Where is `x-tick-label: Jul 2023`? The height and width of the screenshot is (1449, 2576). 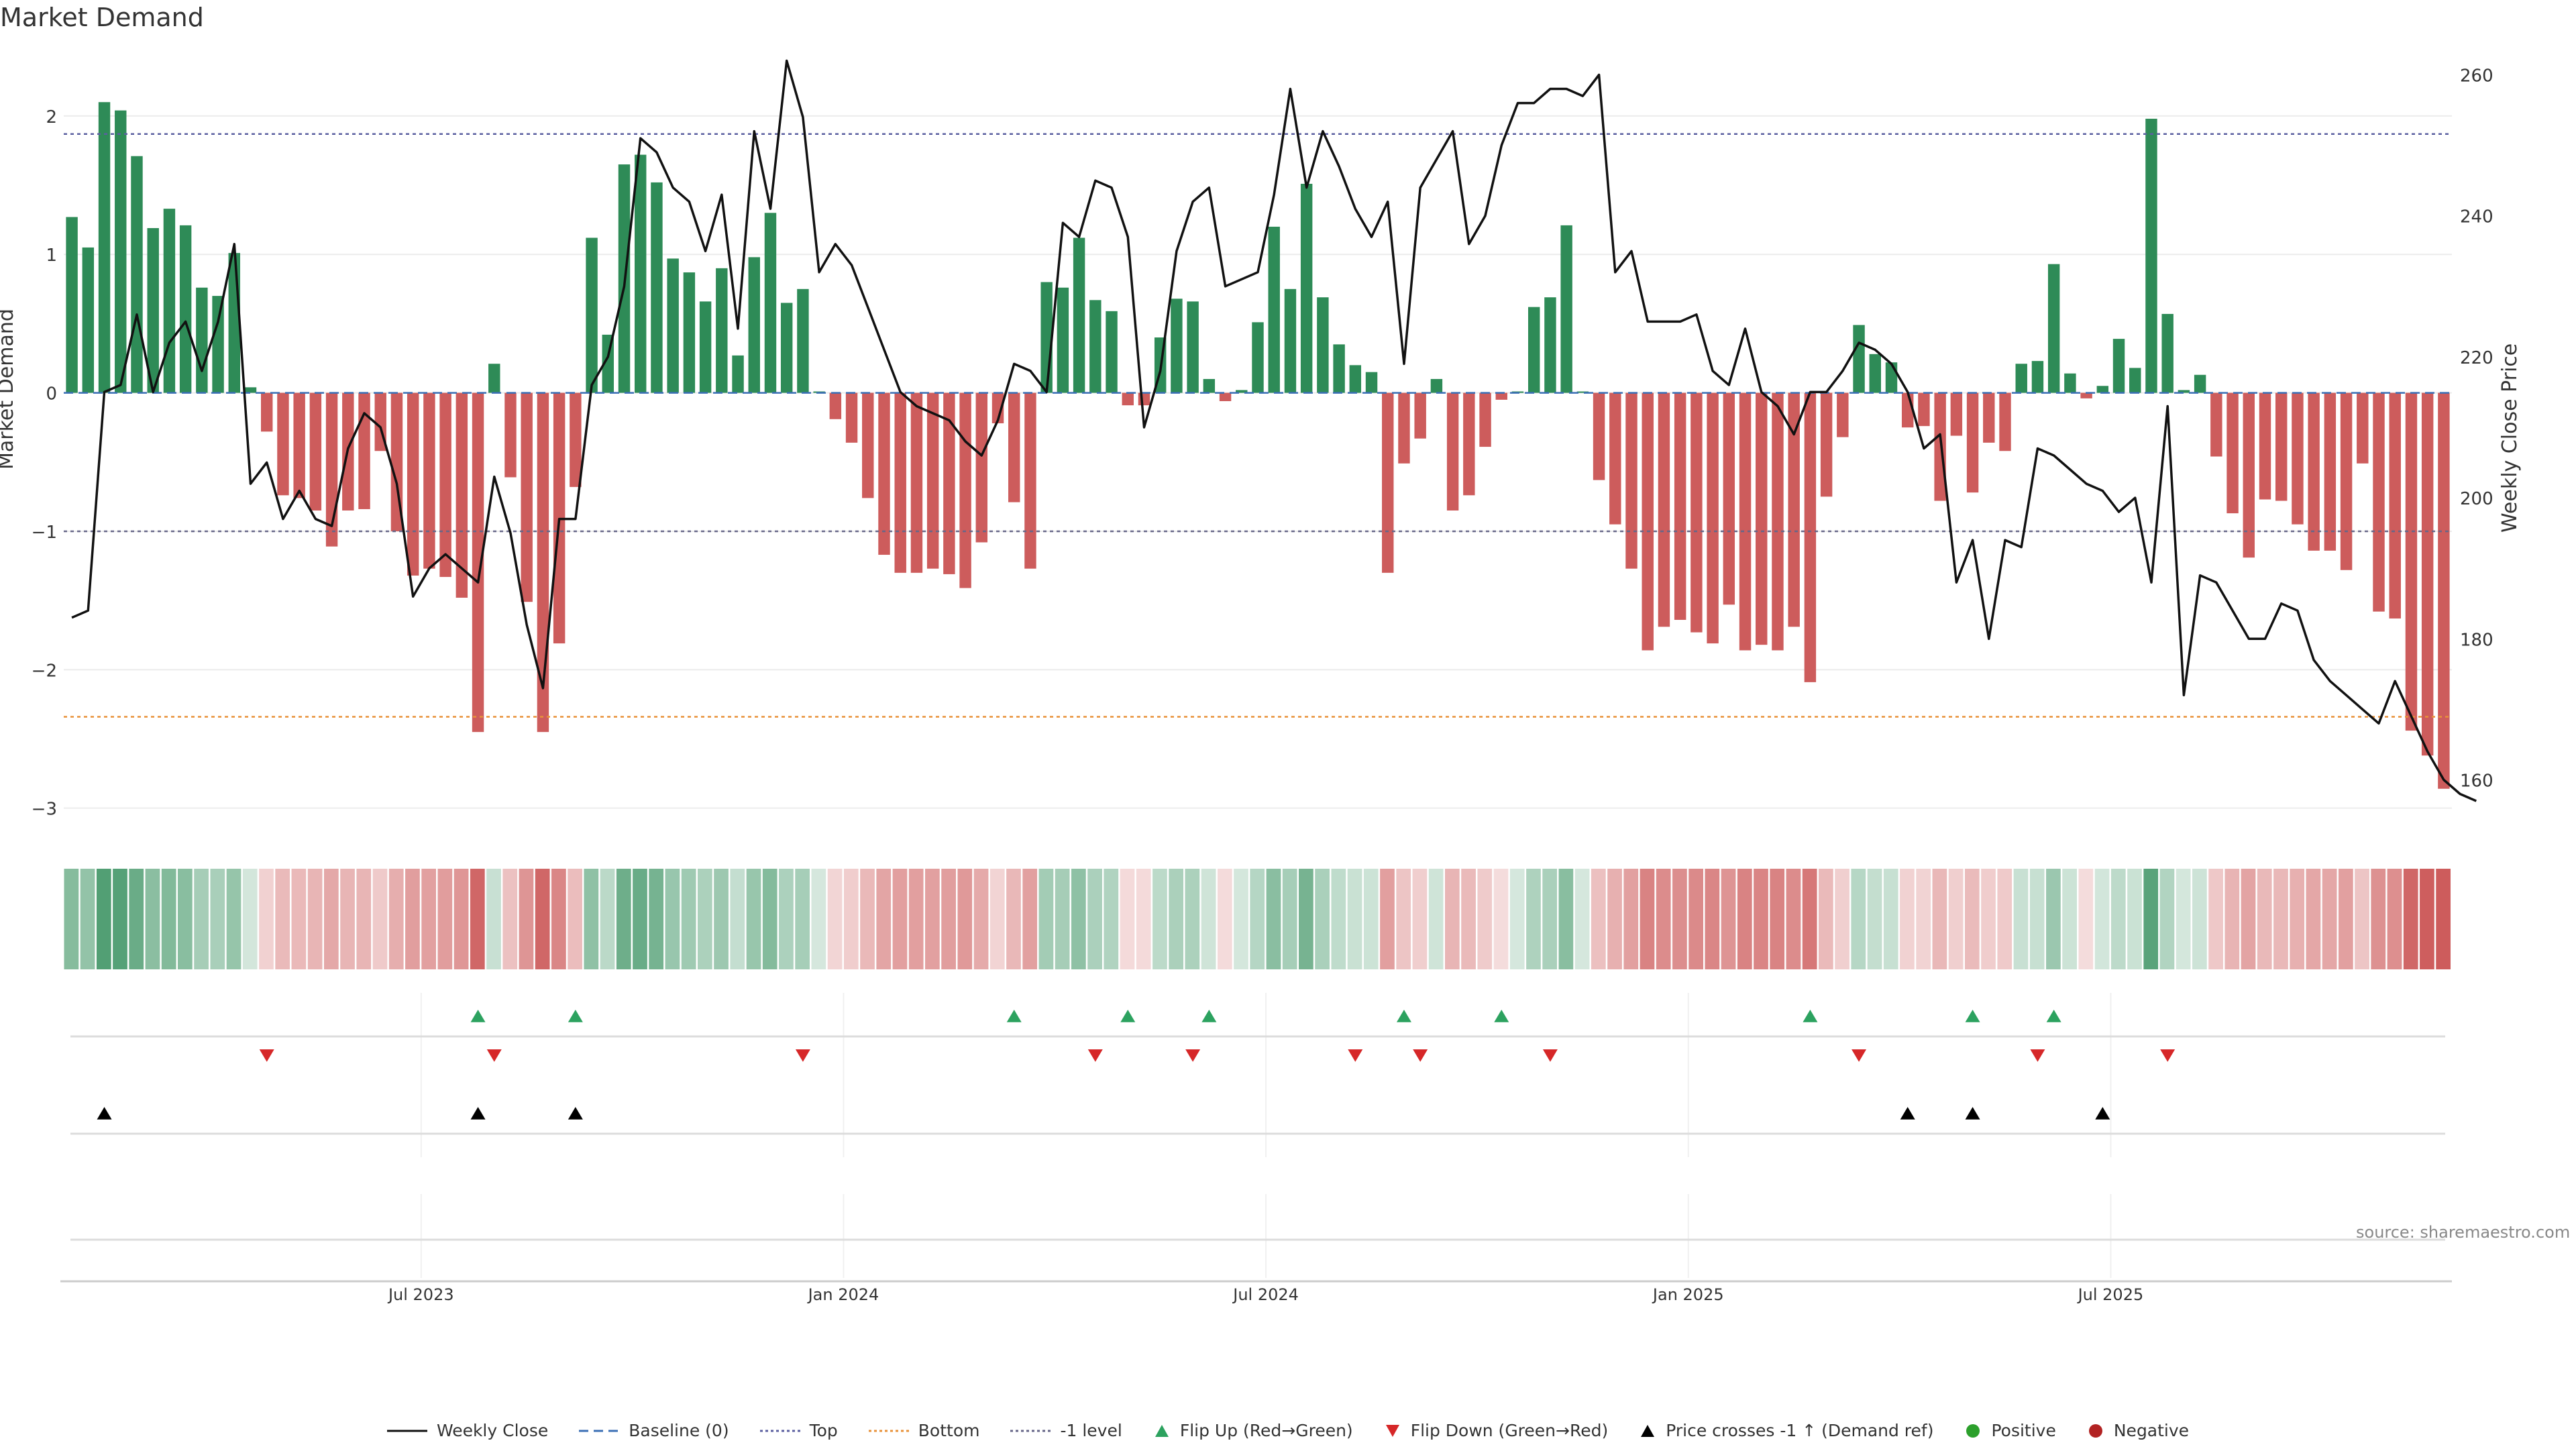 x-tick-label: Jul 2023 is located at coordinates (420, 1294).